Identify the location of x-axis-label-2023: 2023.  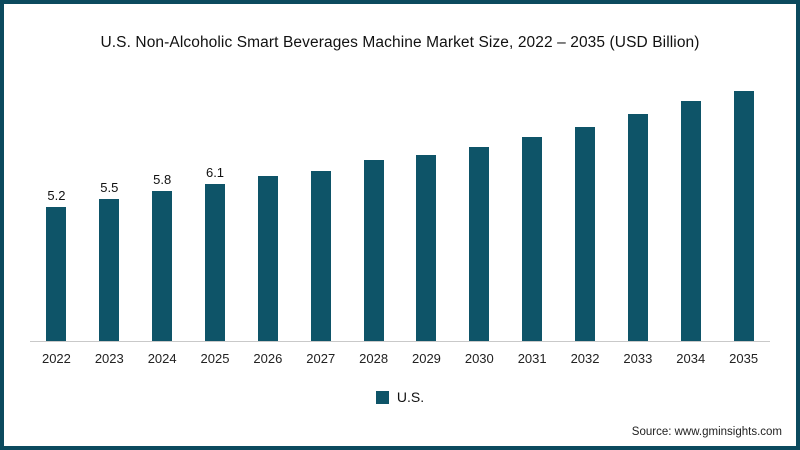
(109, 358).